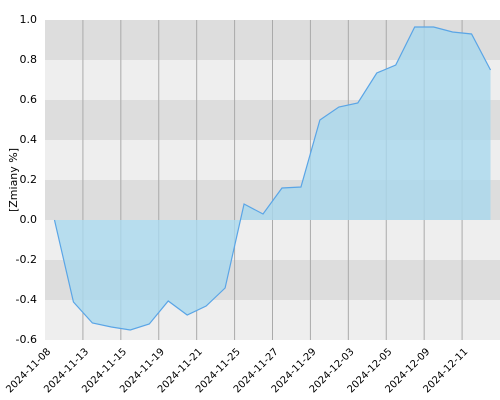  What do you see at coordinates (29, 219) in the screenshot?
I see `y-tick-label: 0.0` at bounding box center [29, 219].